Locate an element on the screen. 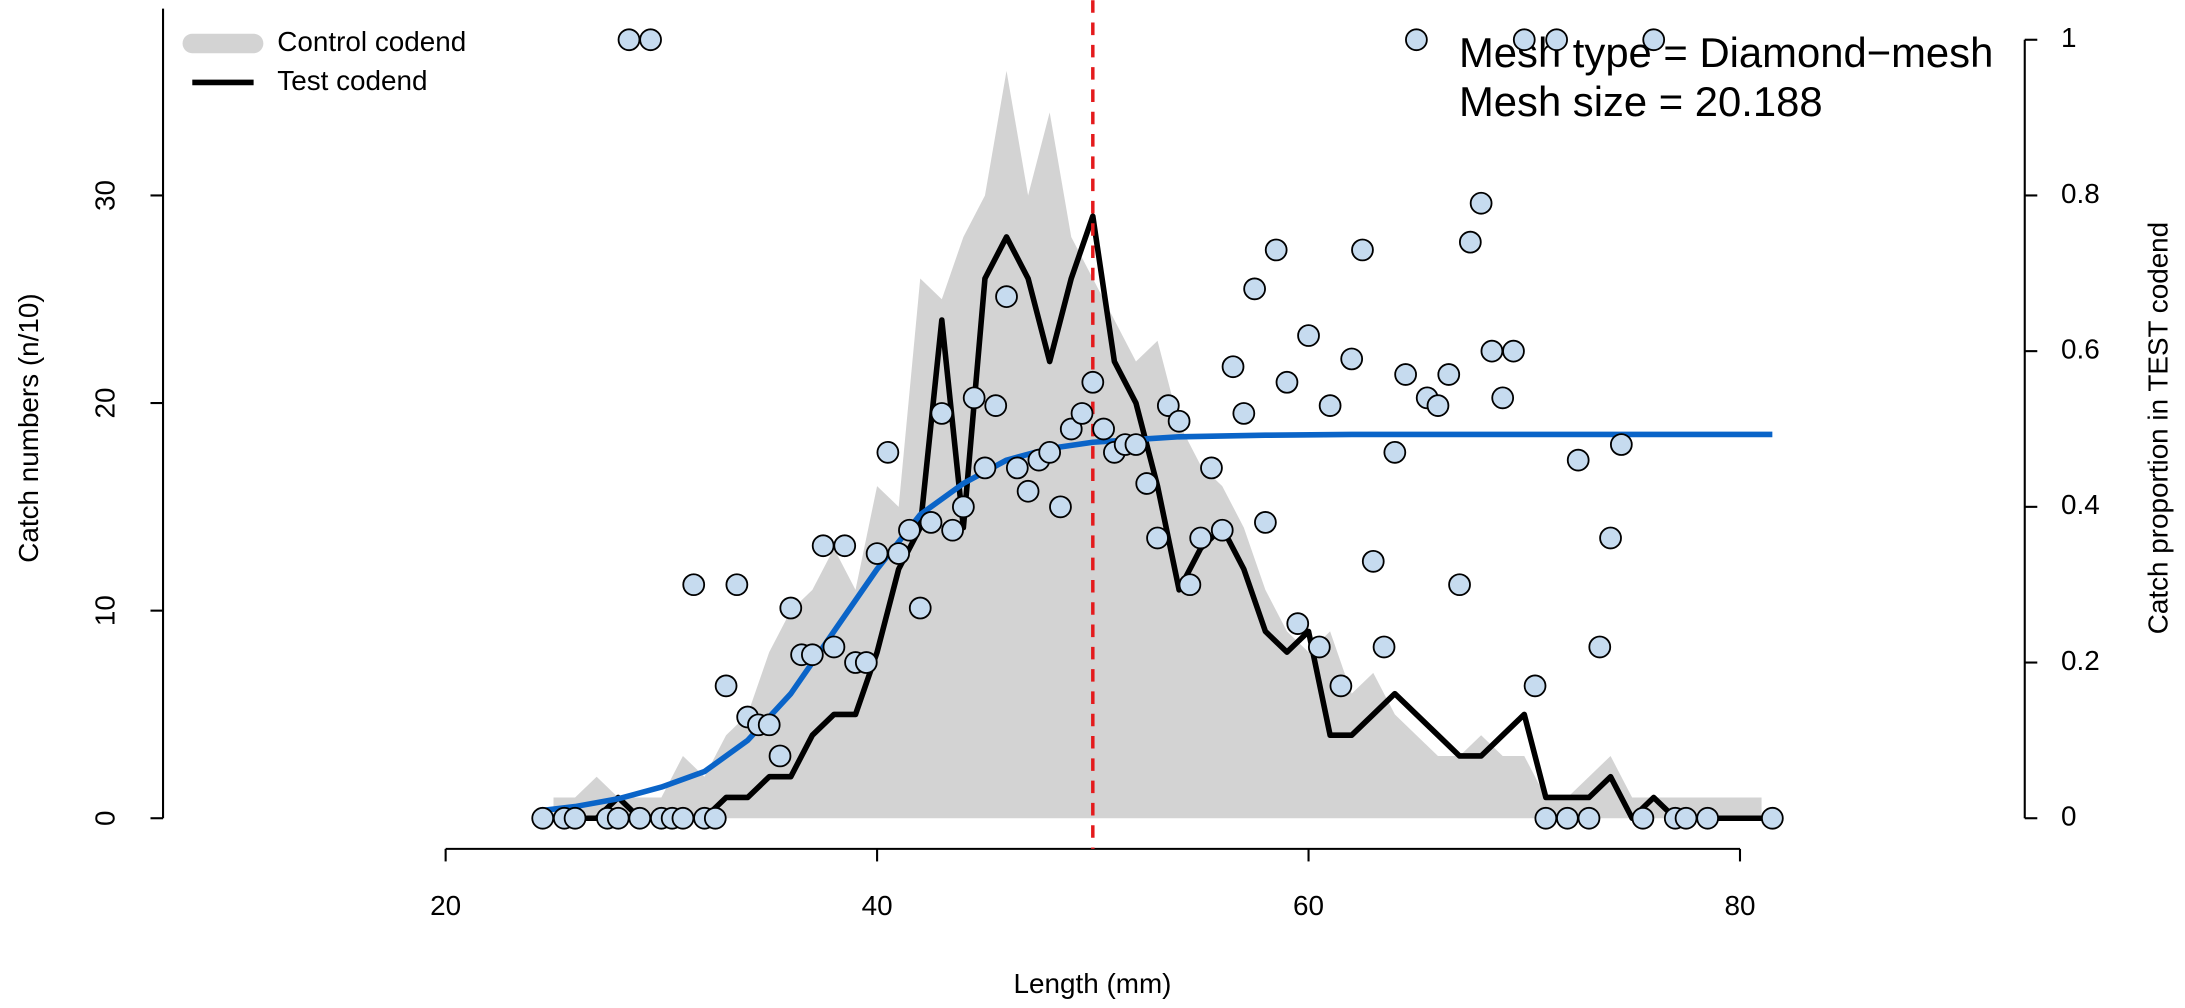 The width and height of the screenshot is (2185, 1008). legend-label: Test codend is located at coordinates (352, 80).